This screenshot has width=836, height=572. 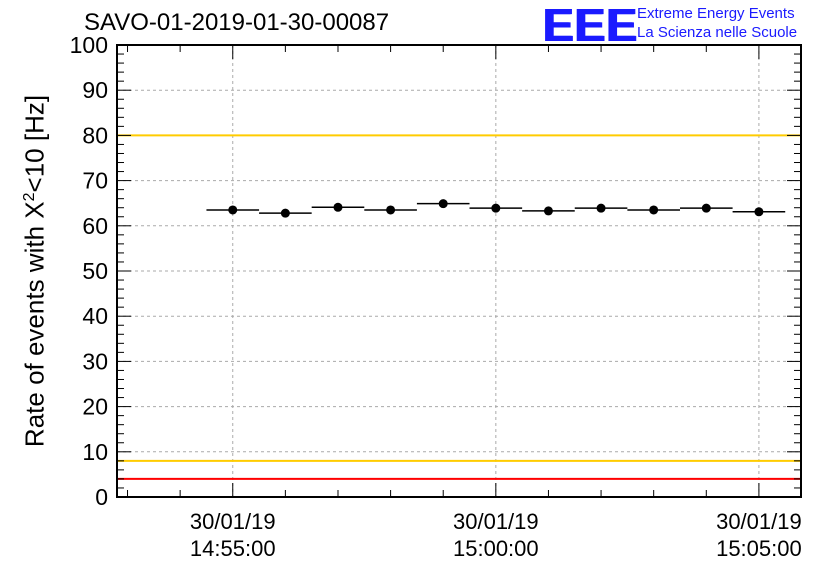 What do you see at coordinates (233, 535) in the screenshot?
I see `x-tick-label: 30/01/19 14:55:00` at bounding box center [233, 535].